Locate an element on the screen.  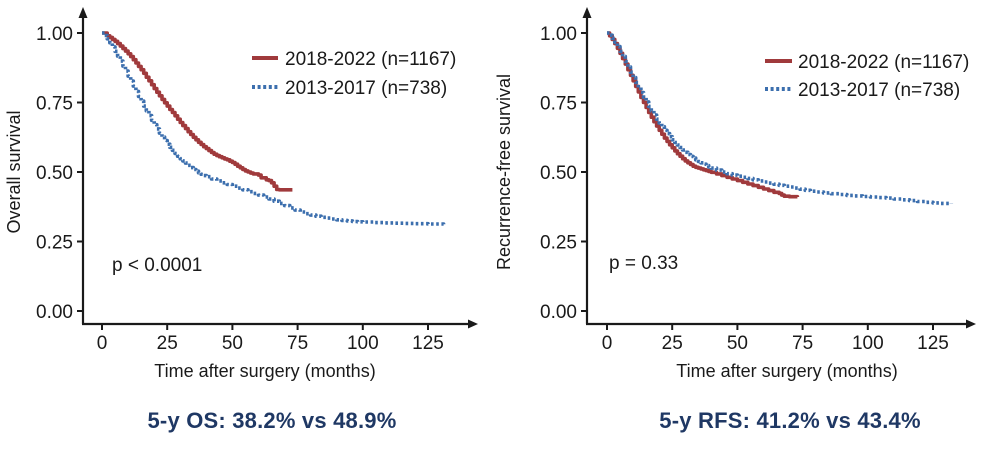
rfs-caption: 5-y RFS: 41.2% vs 43.4% is located at coordinates (790, 420).